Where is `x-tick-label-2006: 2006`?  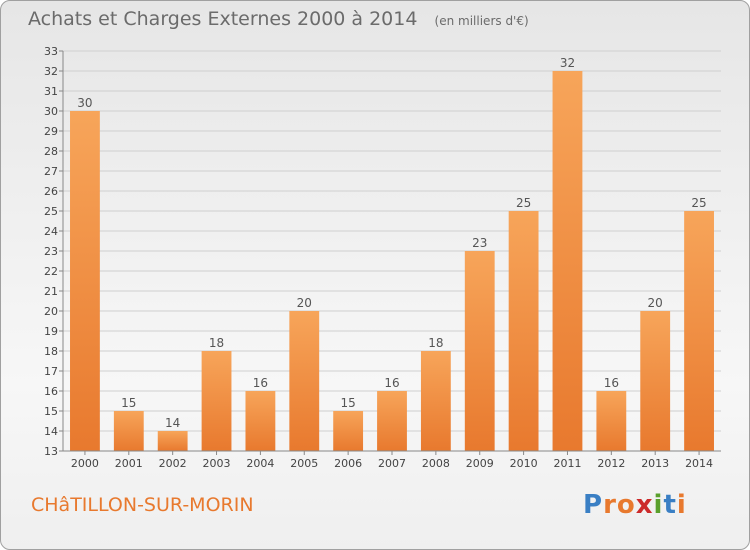
x-tick-label-2006: 2006 is located at coordinates (348, 463).